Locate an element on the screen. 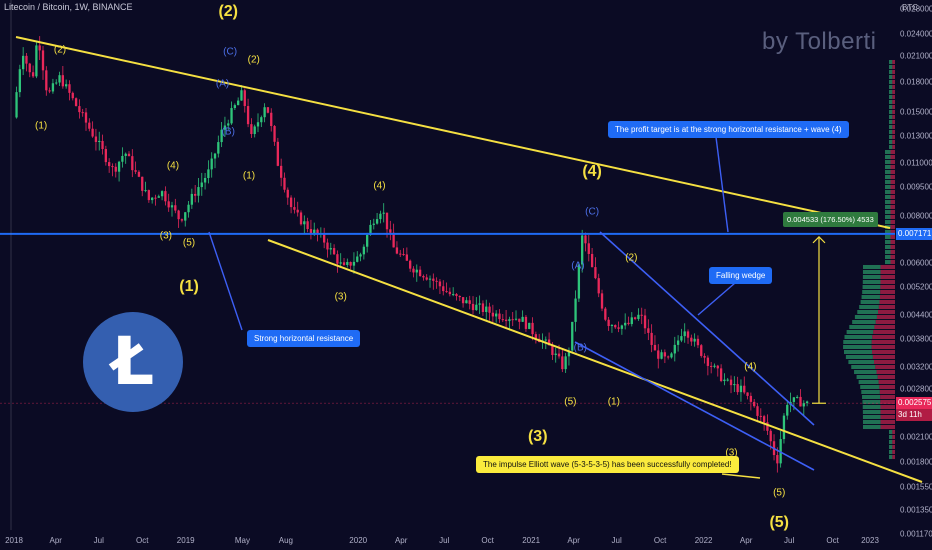 This screenshot has height=550, width=932. x-tick-label: 2020 is located at coordinates (358, 540).